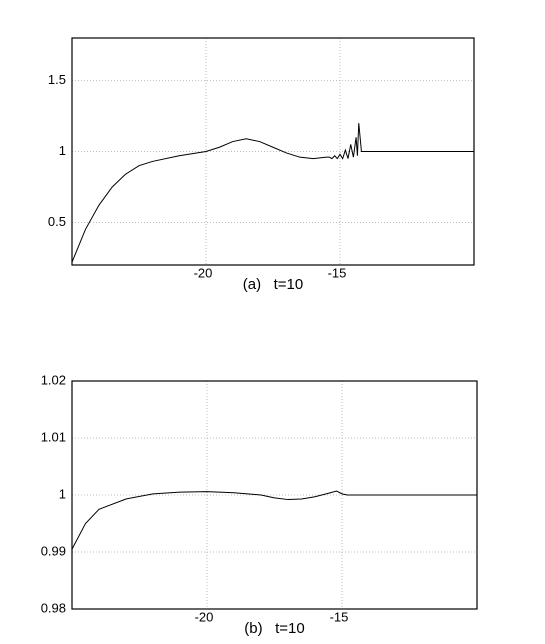 The height and width of the screenshot is (644, 545). What do you see at coordinates (273, 284) in the screenshot?
I see `caption: (a) t=10` at bounding box center [273, 284].